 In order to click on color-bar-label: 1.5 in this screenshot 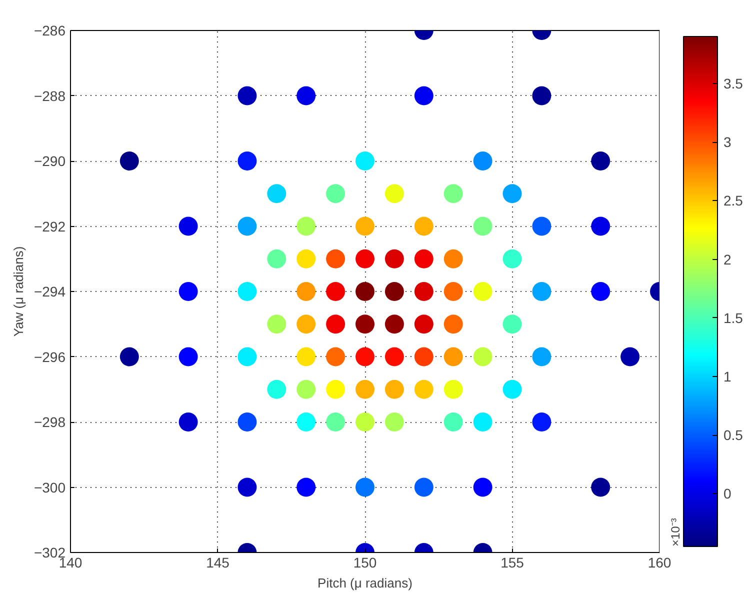, I will do `click(734, 318)`.